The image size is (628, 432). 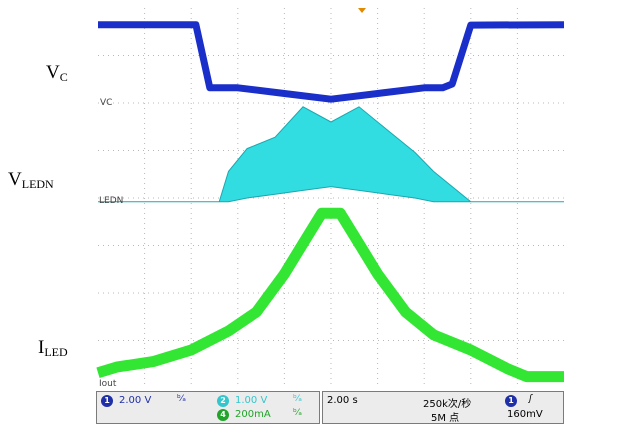 What do you see at coordinates (223, 415) in the screenshot?
I see `ch4-badge: 4` at bounding box center [223, 415].